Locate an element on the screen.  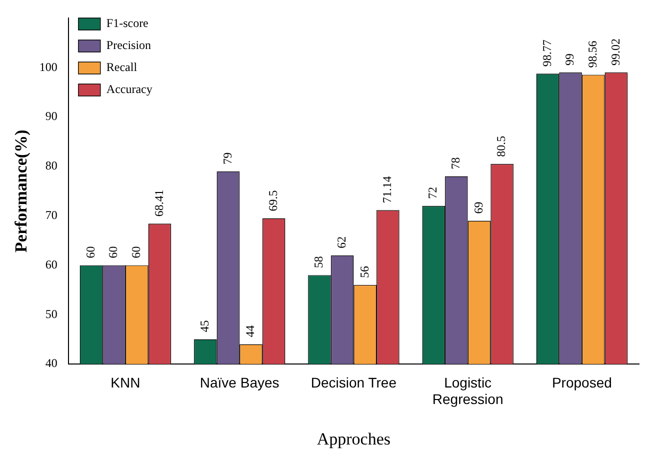
data-label: 98.77 is located at coordinates (547, 53).